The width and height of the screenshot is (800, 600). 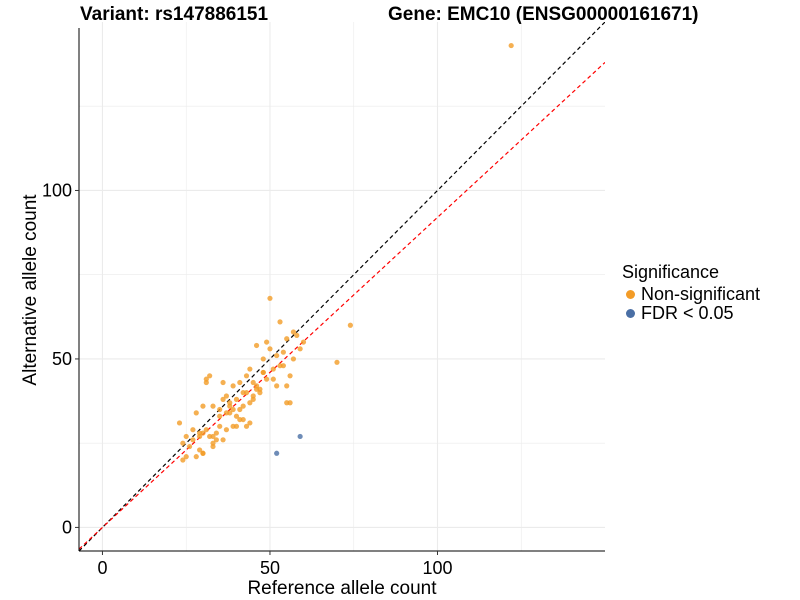 What do you see at coordinates (543, 14) in the screenshot?
I see `gene-title: Gene: EMC10 (ENSG00000161671)` at bounding box center [543, 14].